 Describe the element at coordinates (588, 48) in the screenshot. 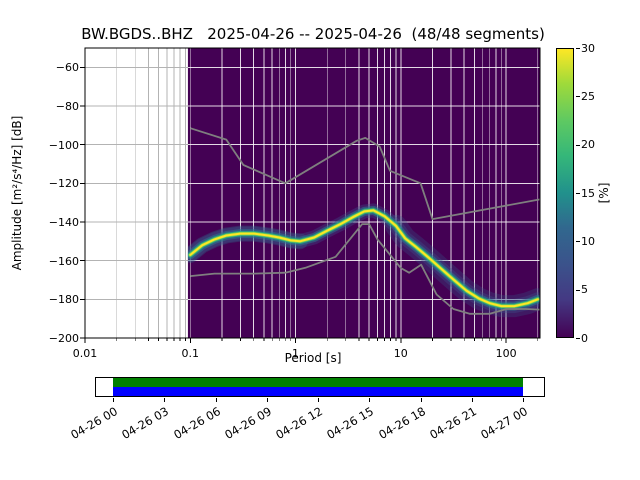

I see `colorbar-tick-label: 30` at that location.